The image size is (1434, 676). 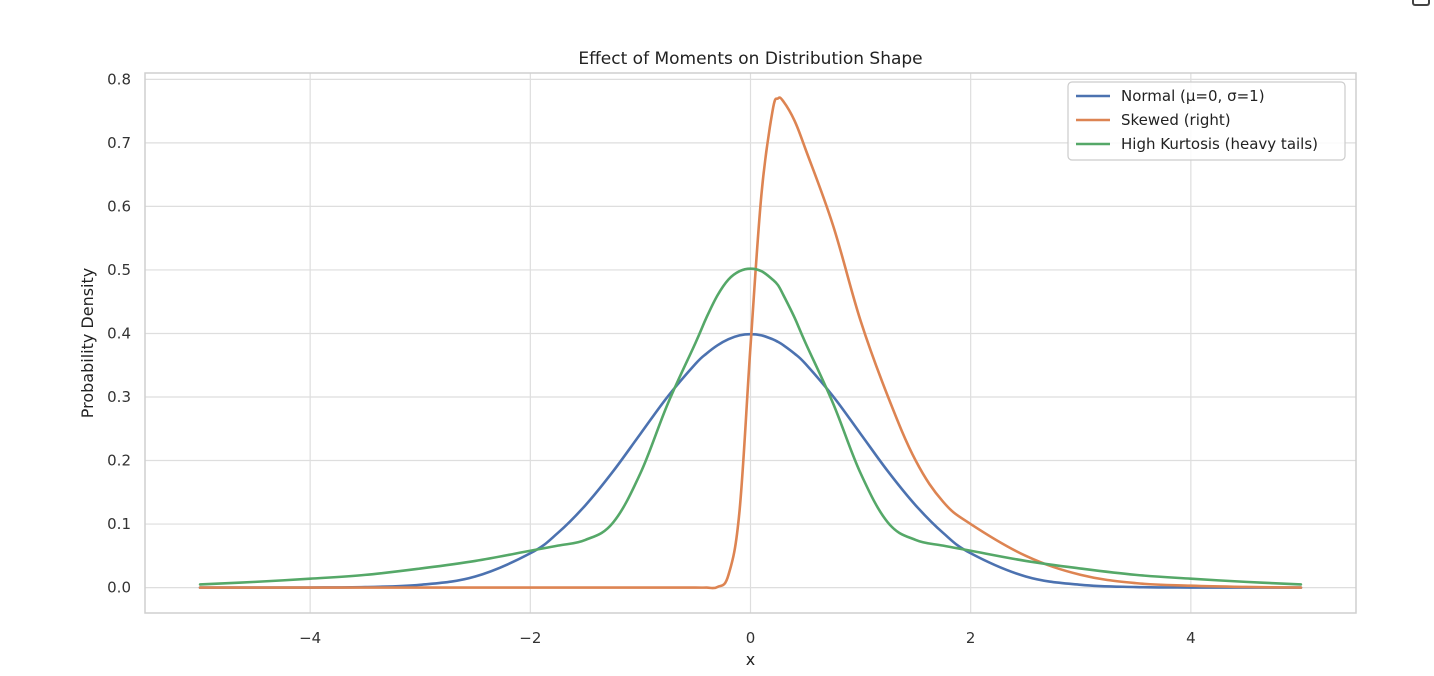 I want to click on legend-box, so click(x=1206, y=121).